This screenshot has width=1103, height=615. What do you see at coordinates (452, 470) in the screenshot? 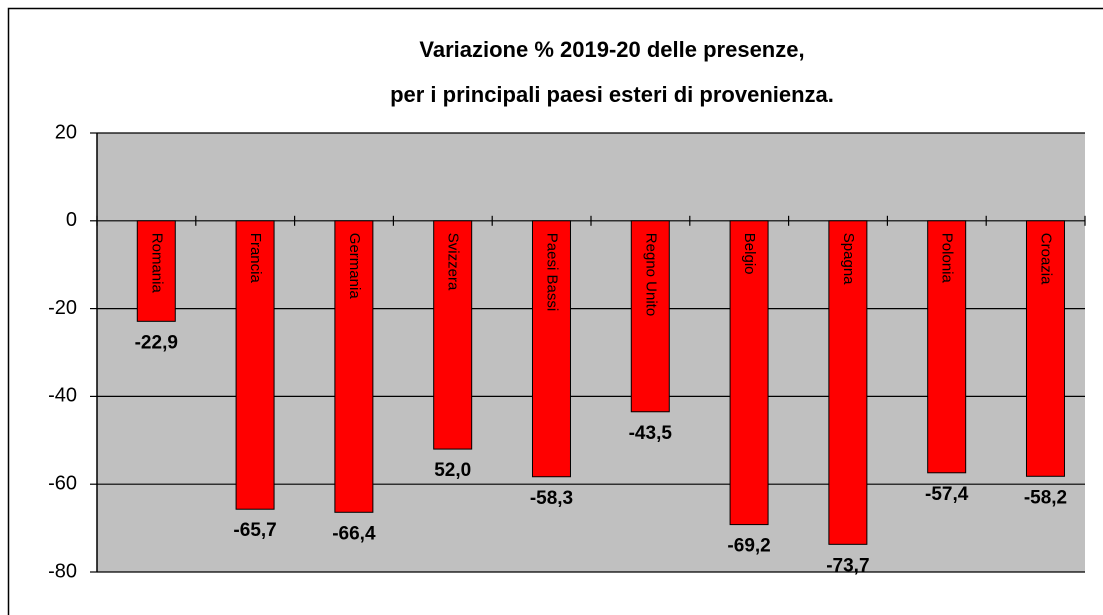
I see `data-label: 52,0` at bounding box center [452, 470].